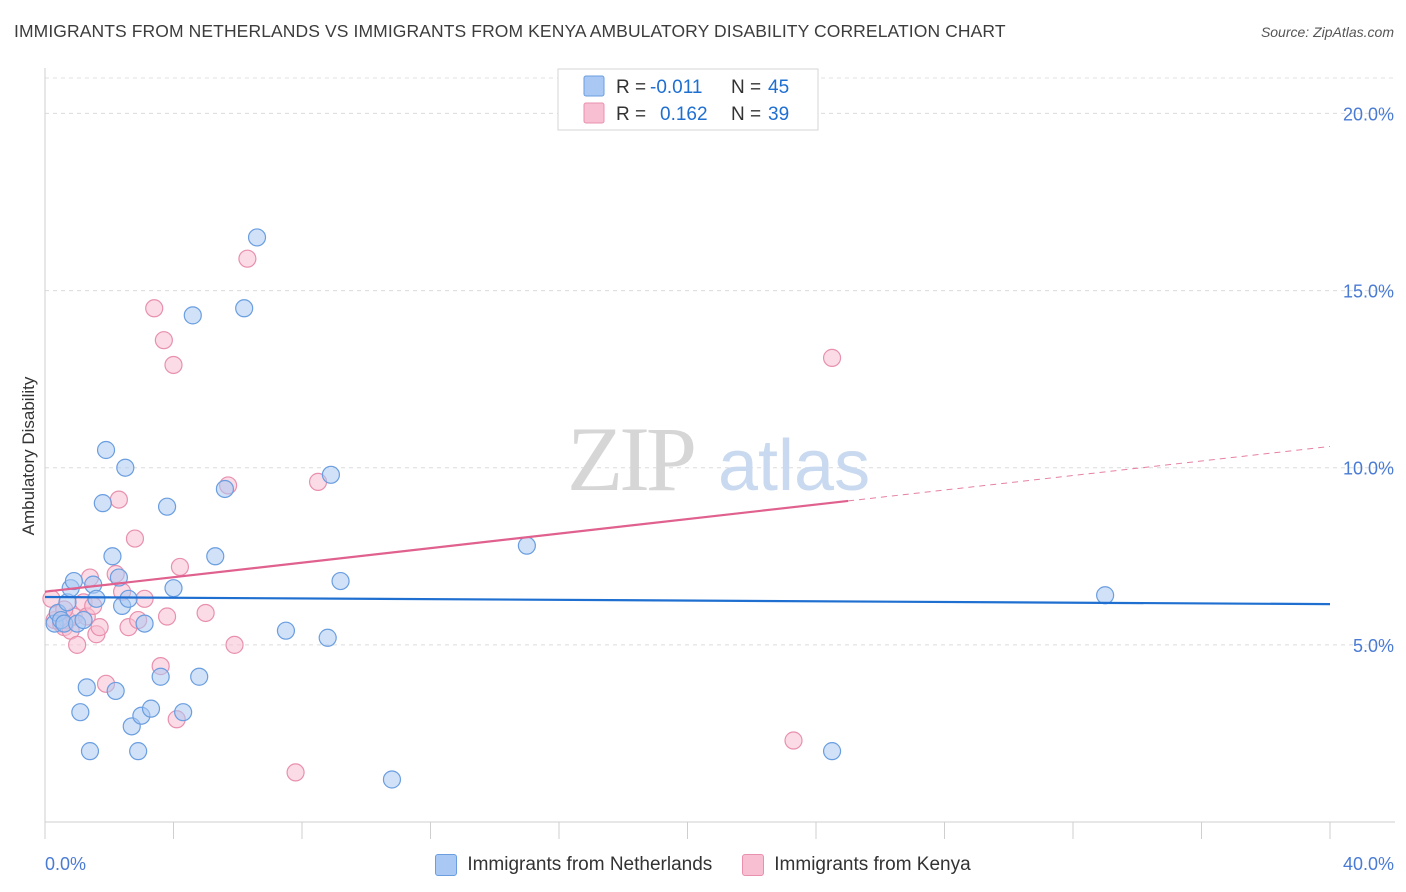 This screenshot has height=892, width=1406. What do you see at coordinates (778, 114) in the screenshot?
I see `stats-n-value-kenya: 39` at bounding box center [778, 114].